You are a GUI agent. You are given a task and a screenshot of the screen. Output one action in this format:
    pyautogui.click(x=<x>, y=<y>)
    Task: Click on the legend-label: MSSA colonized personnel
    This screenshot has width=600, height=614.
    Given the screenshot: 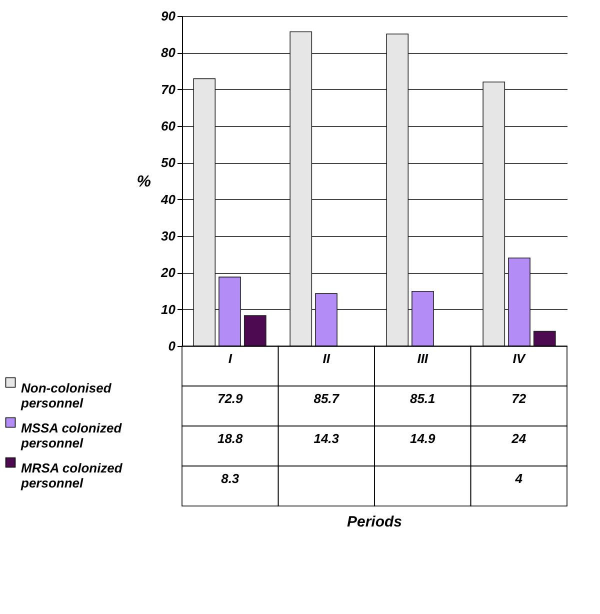 What is the action you would take?
    pyautogui.click(x=71, y=435)
    